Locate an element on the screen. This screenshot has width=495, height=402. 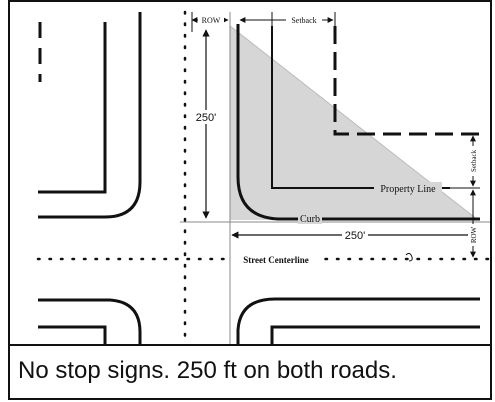
horizontal-250-label-background is located at coordinates (355, 235).